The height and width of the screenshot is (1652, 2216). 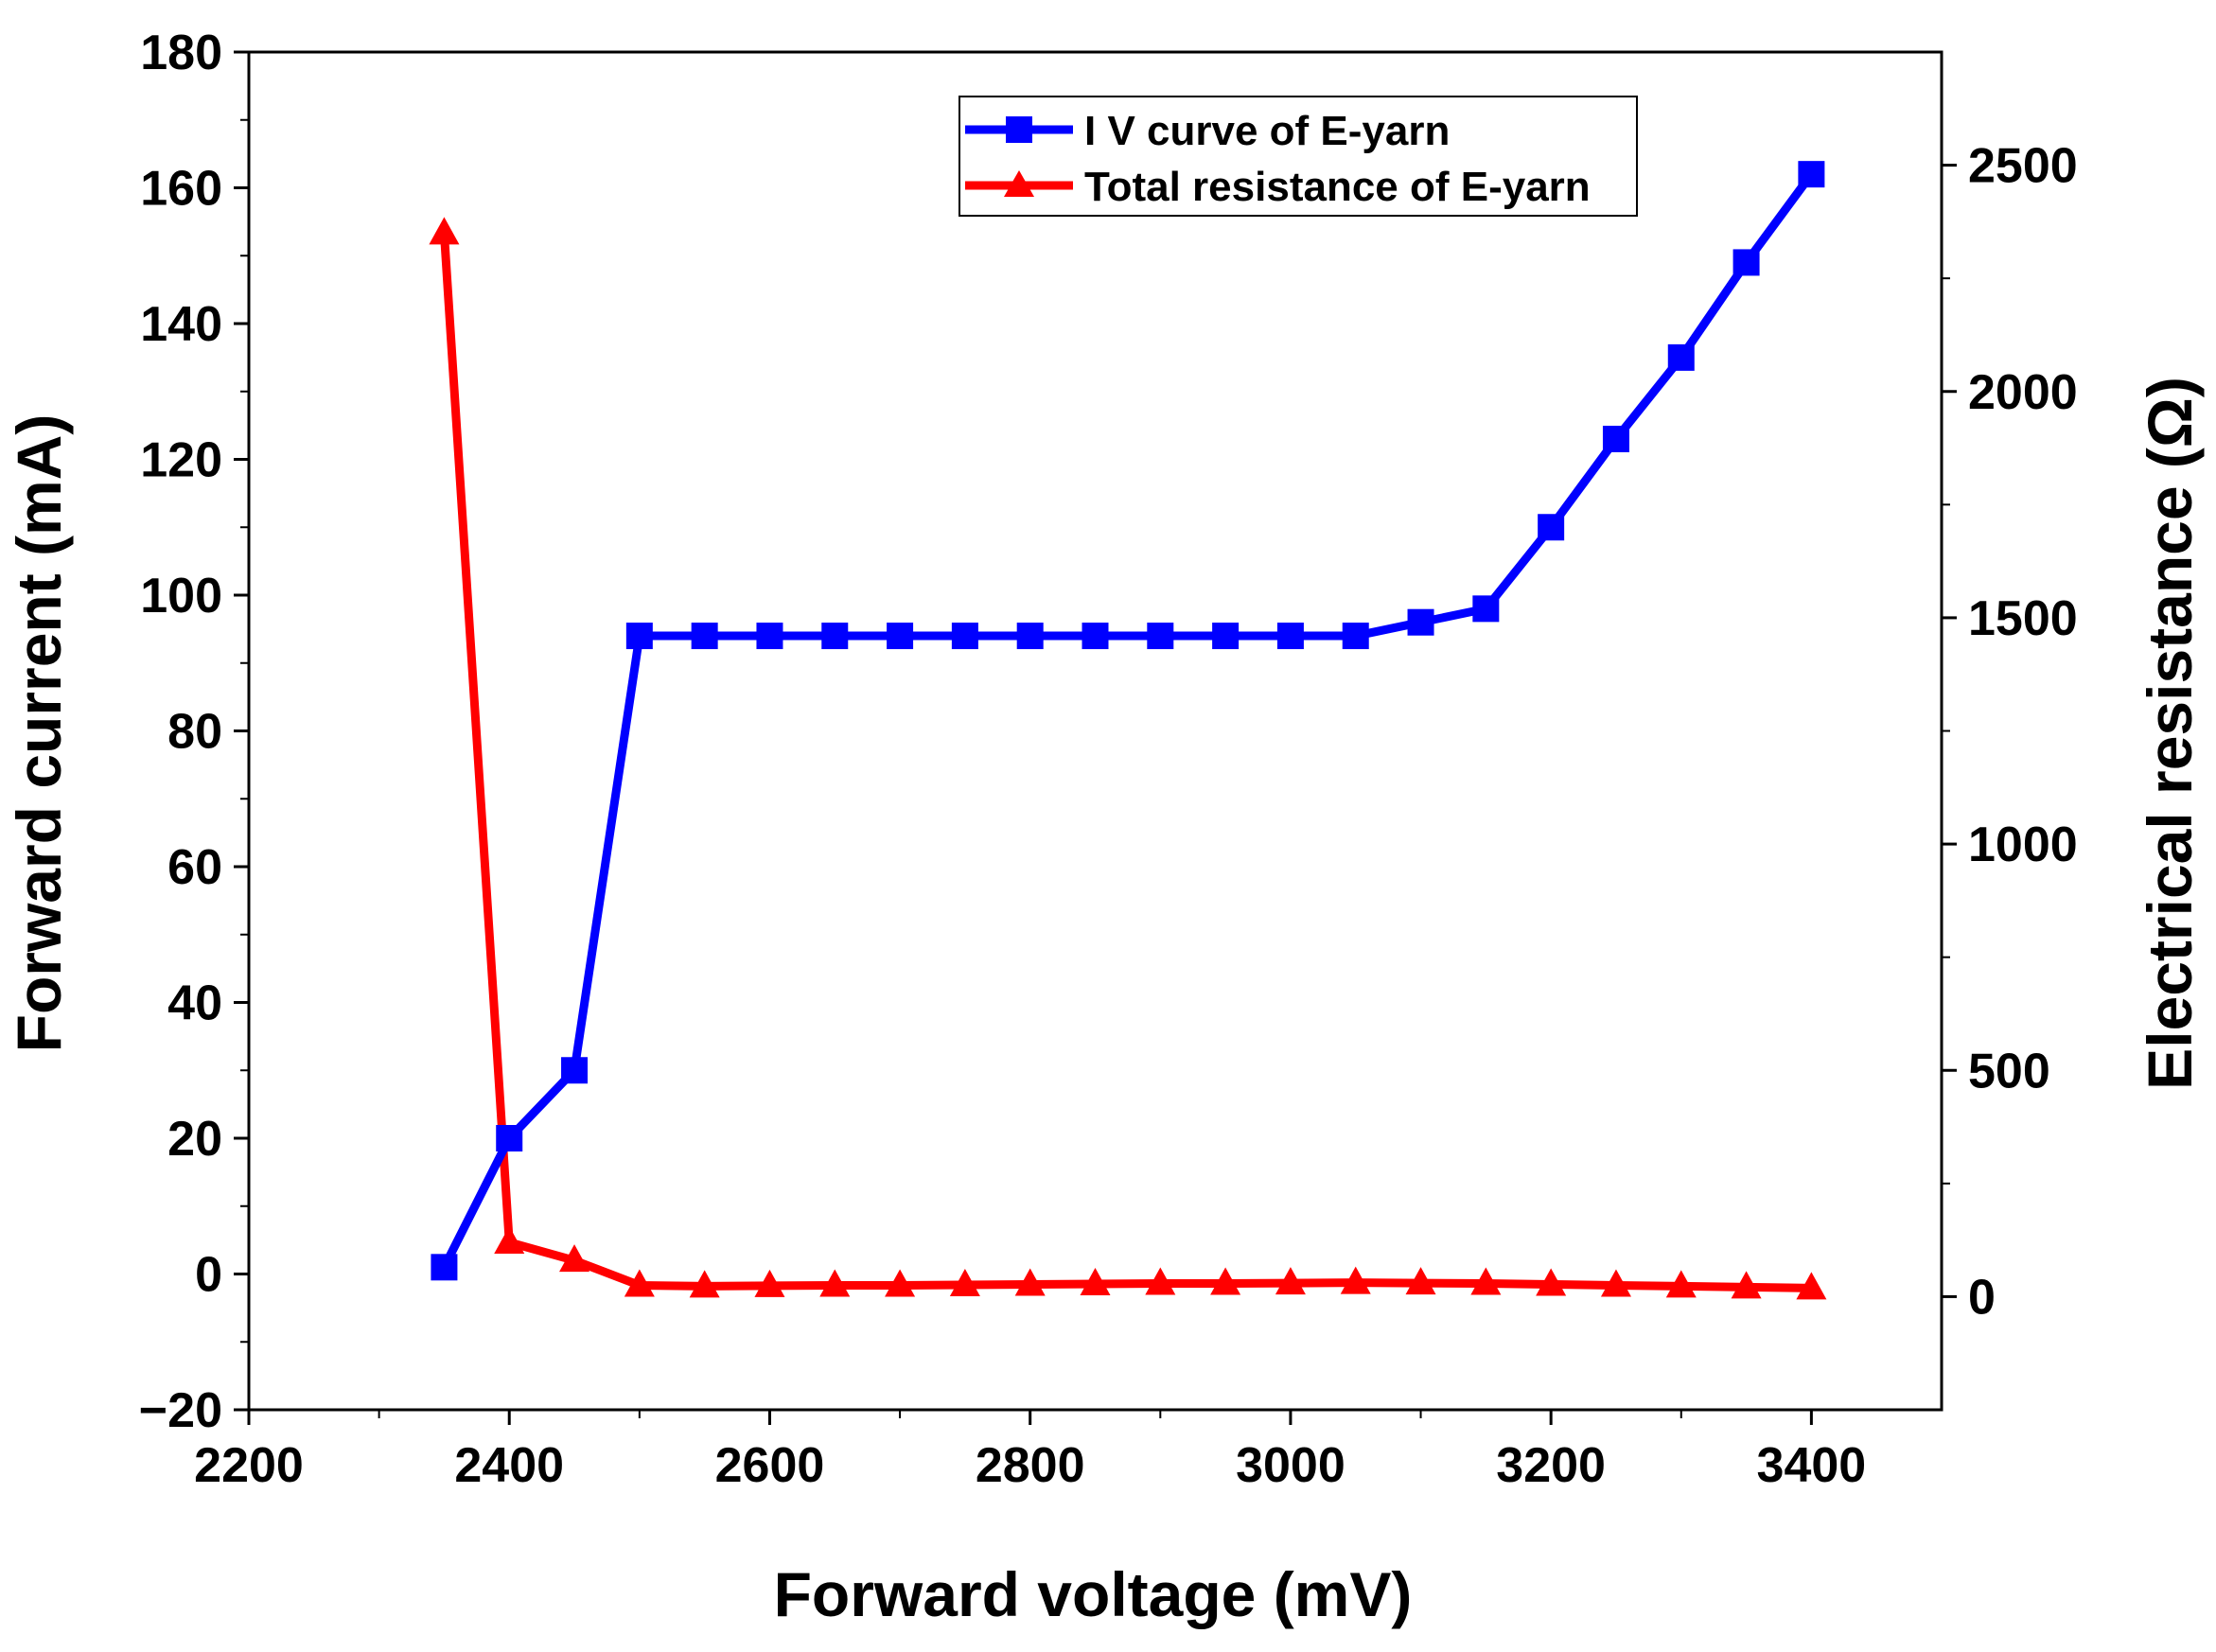 I want to click on y-tick-label: −20, so click(x=180, y=1410).